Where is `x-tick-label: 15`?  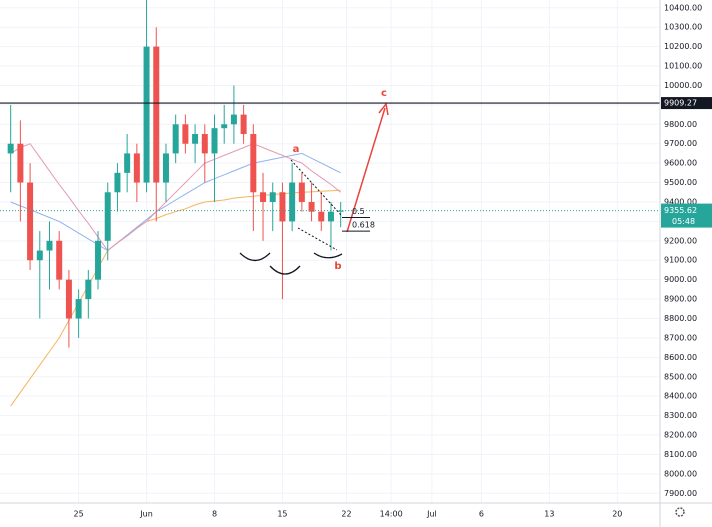
x-tick-label: 15 is located at coordinates (282, 514).